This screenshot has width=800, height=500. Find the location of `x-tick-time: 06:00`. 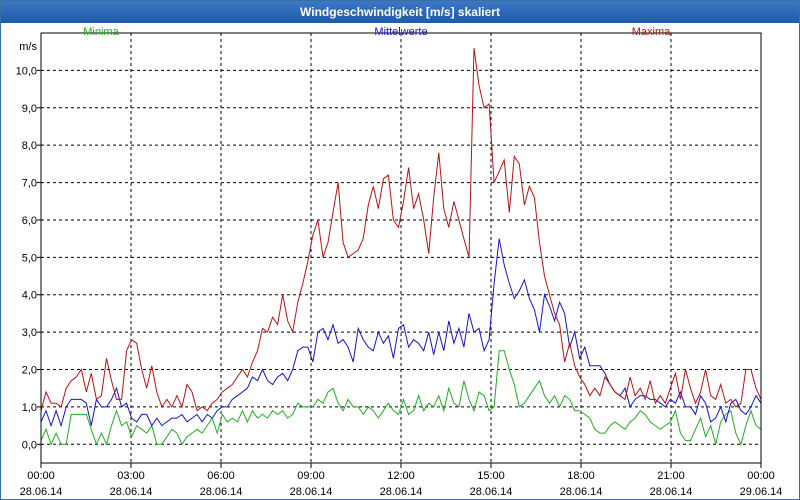

x-tick-time: 06:00 is located at coordinates (221, 476).